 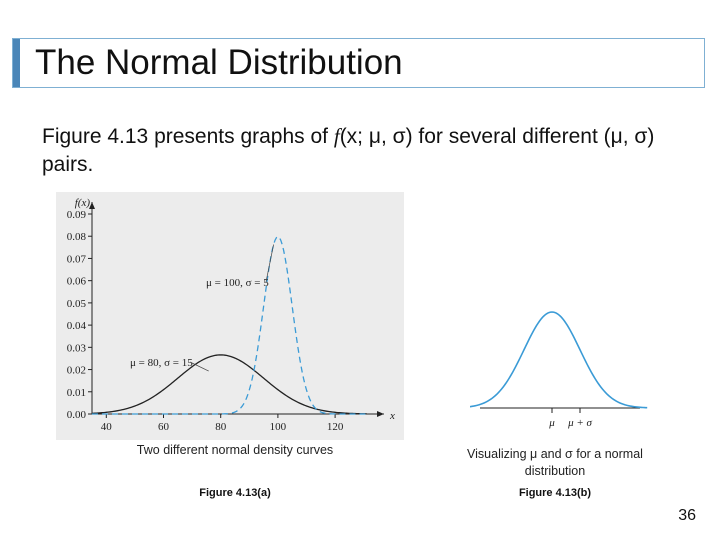 I want to click on chart-a-y-tick-label: 0.08, so click(x=77, y=237).